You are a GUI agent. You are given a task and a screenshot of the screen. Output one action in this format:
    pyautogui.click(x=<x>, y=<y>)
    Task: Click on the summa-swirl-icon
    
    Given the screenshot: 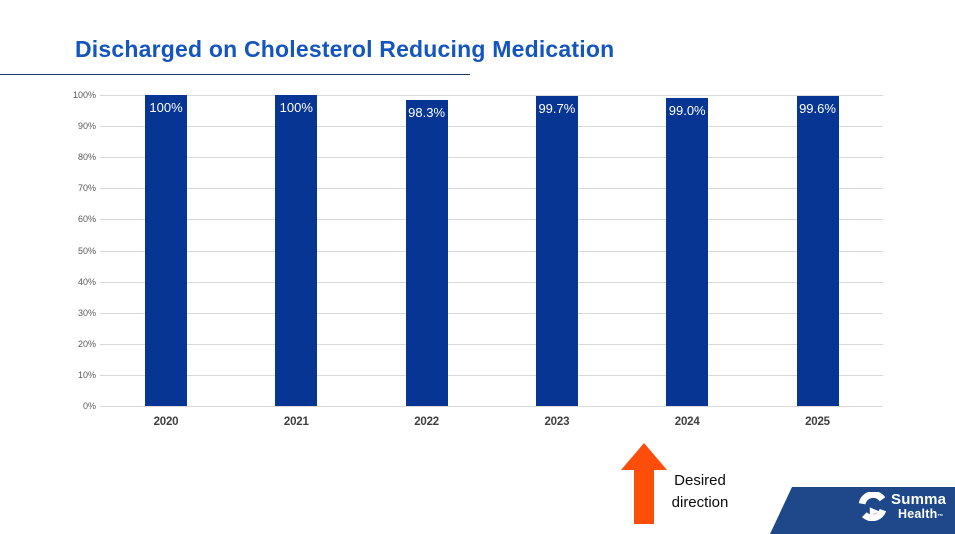 What is the action you would take?
    pyautogui.click(x=872, y=506)
    